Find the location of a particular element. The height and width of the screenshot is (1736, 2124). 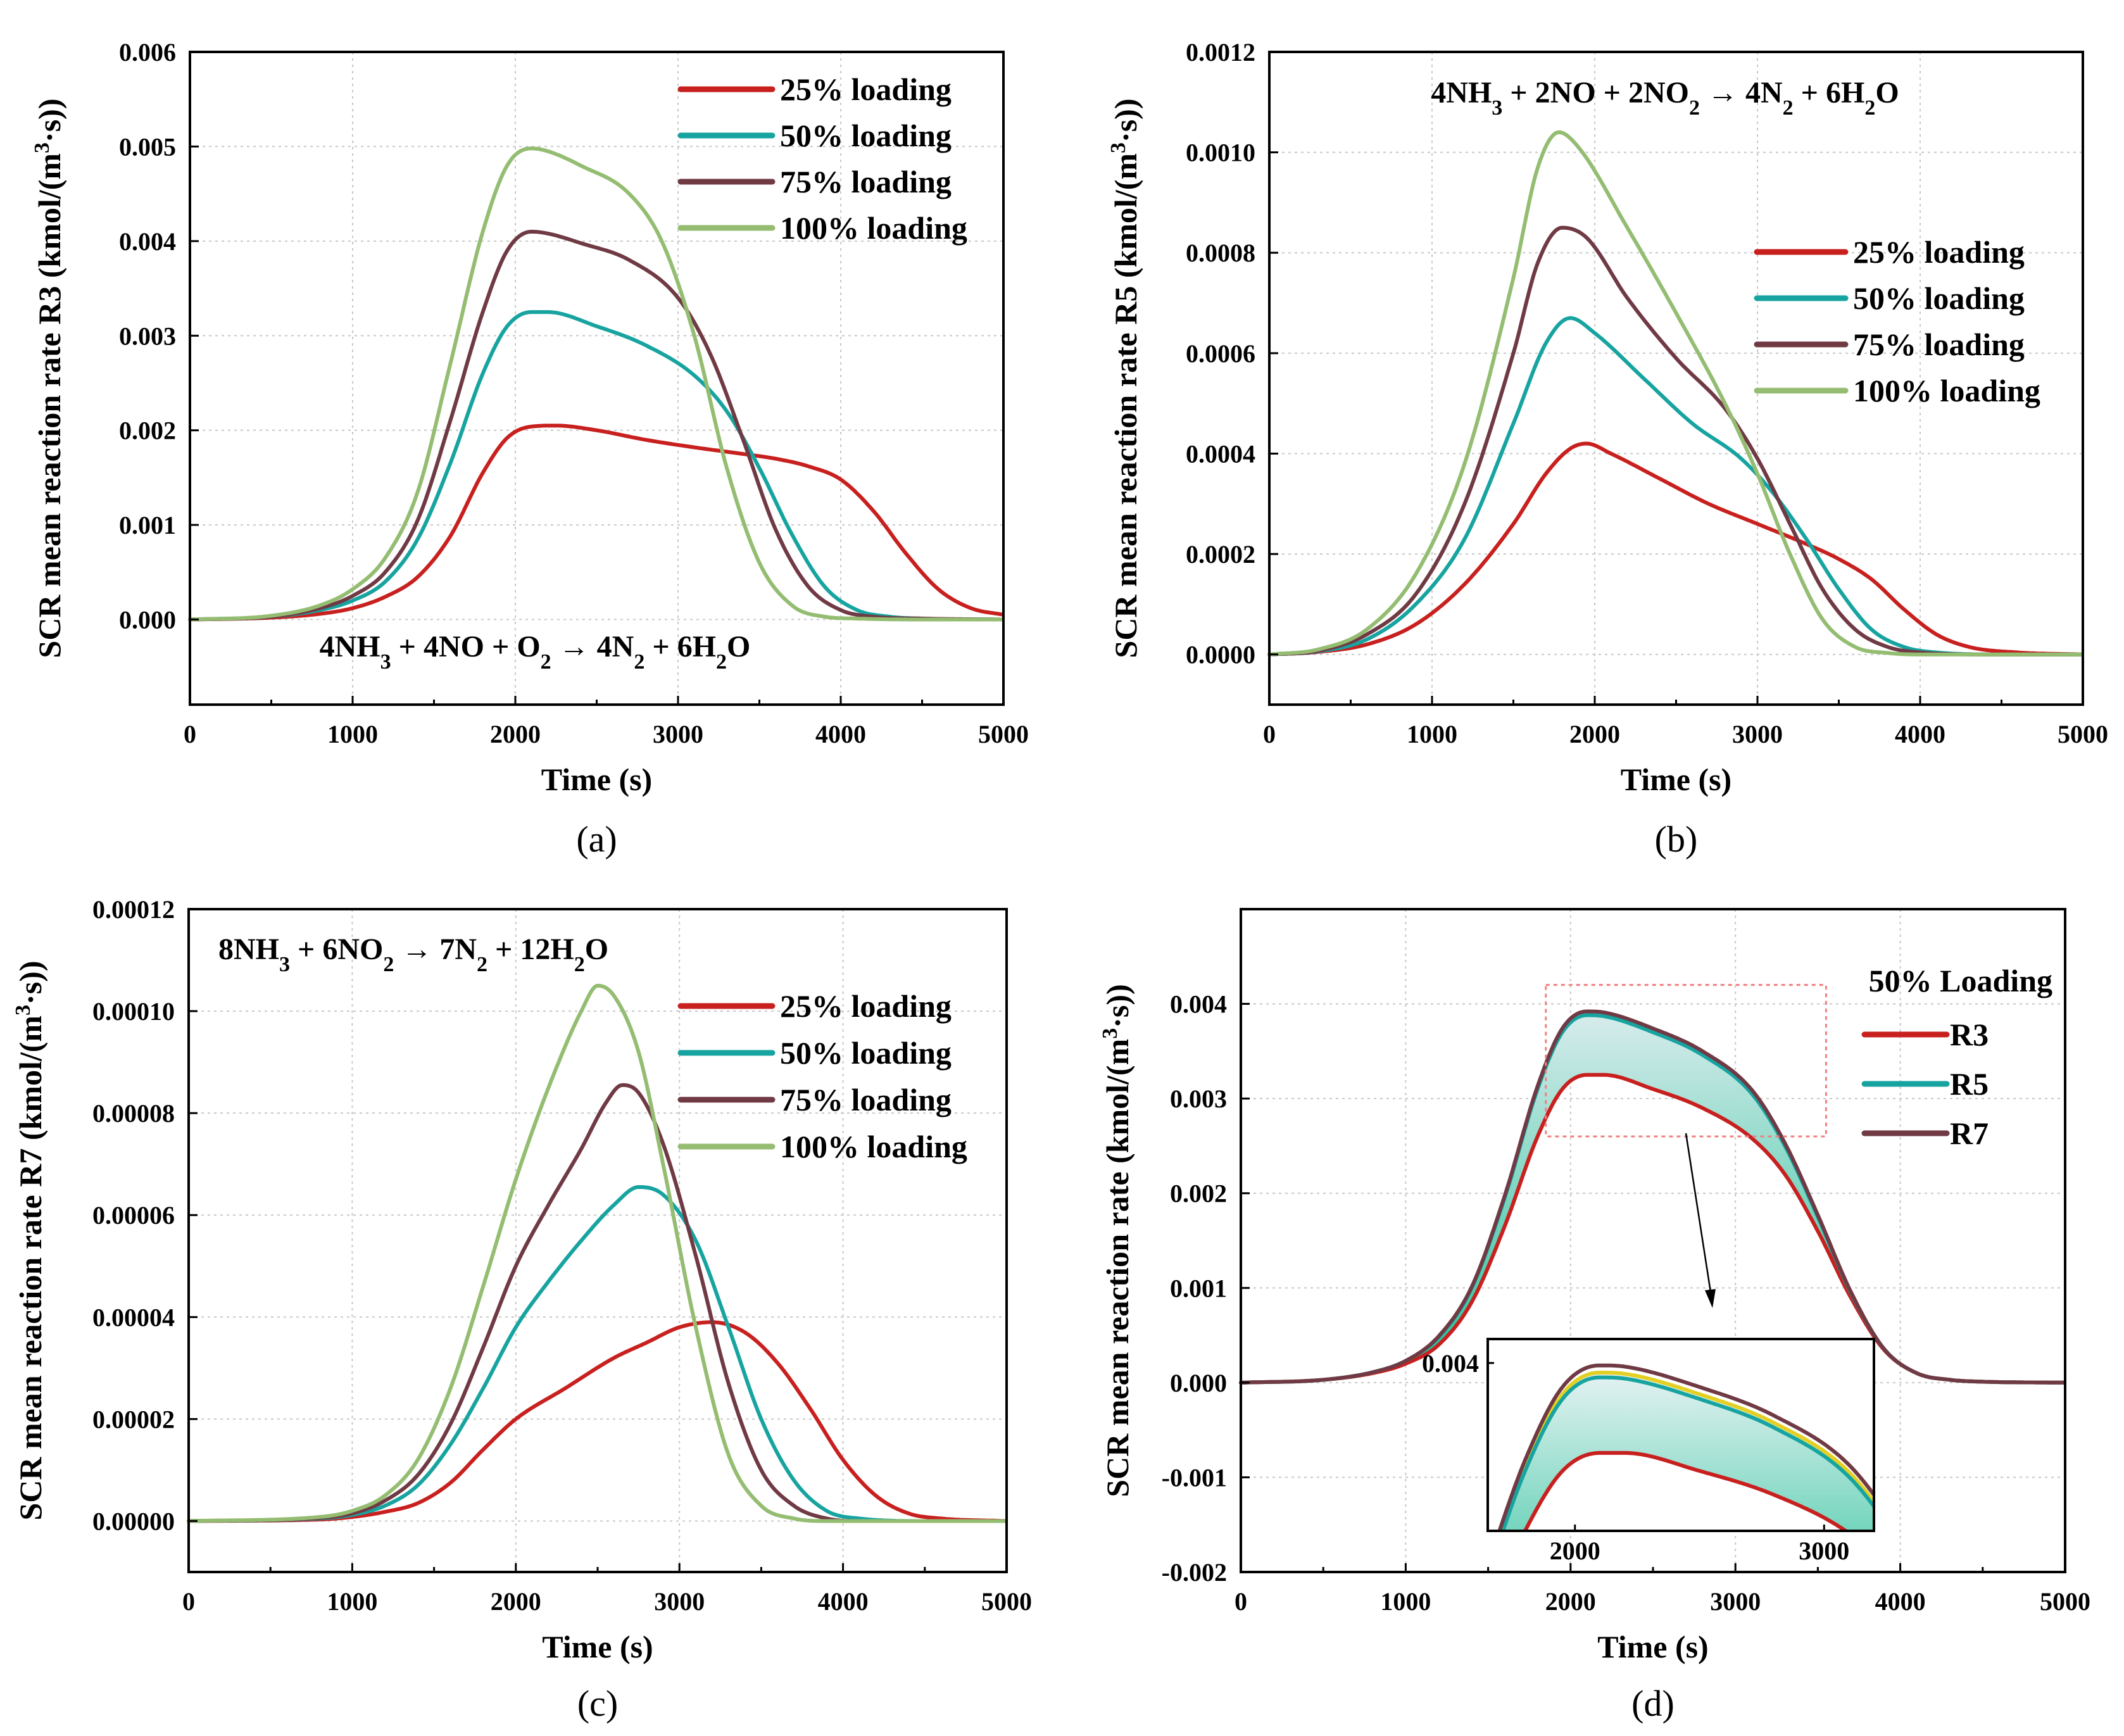

inset-x-tick-label: 3000 is located at coordinates (1824, 1551).